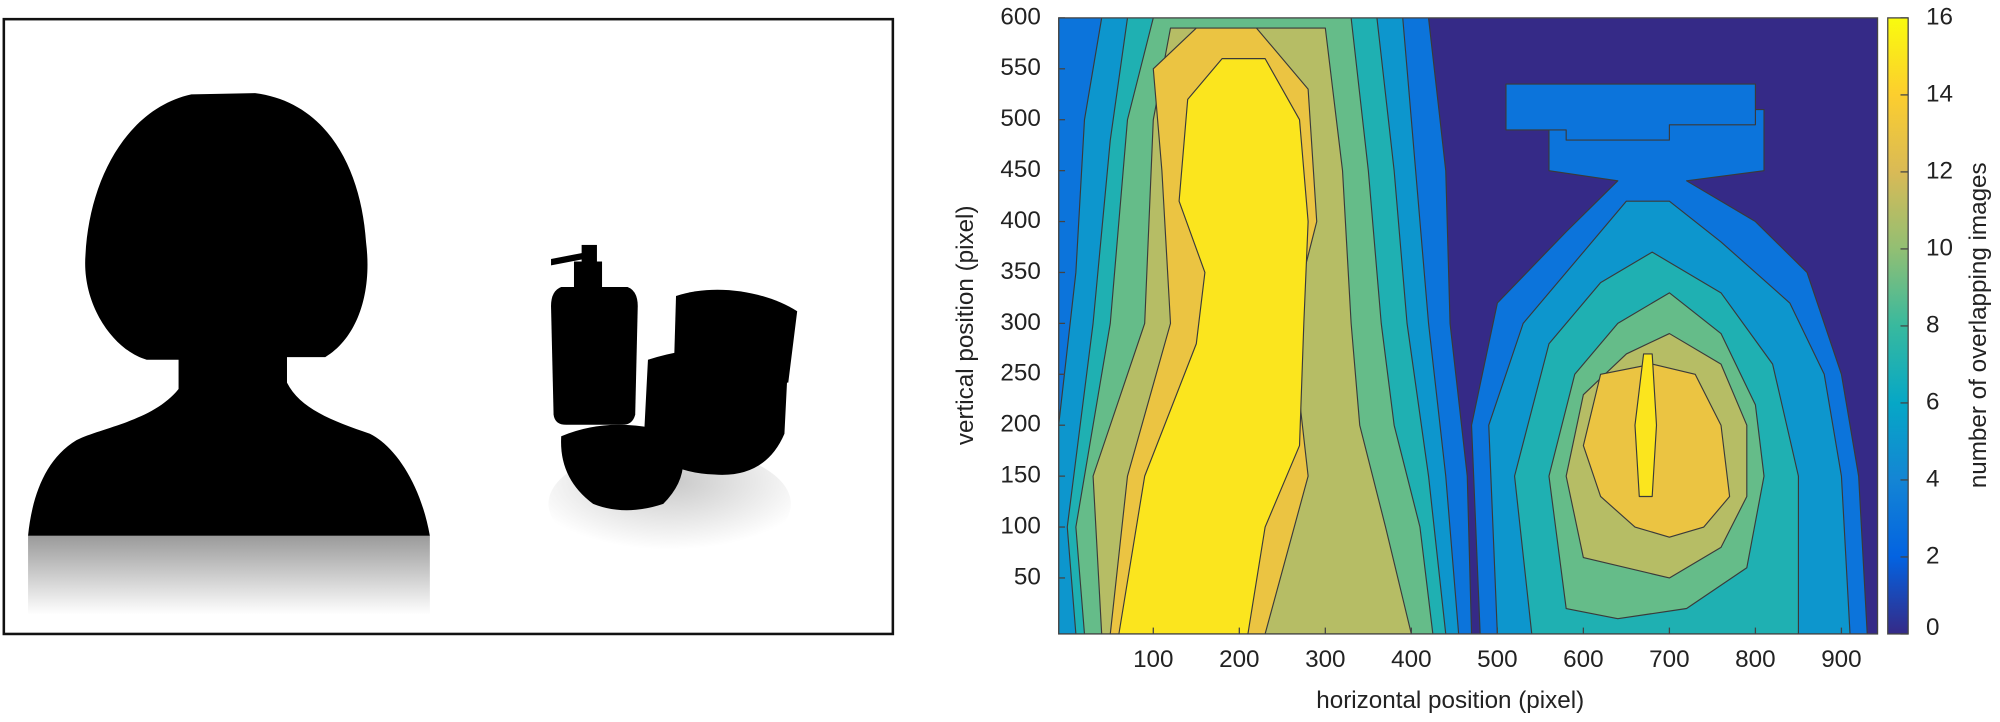 Image resolution: width=2000 pixels, height=722 pixels. Describe the element at coordinates (1939, 16) in the screenshot. I see `colorbar-tick-label: 16` at that location.